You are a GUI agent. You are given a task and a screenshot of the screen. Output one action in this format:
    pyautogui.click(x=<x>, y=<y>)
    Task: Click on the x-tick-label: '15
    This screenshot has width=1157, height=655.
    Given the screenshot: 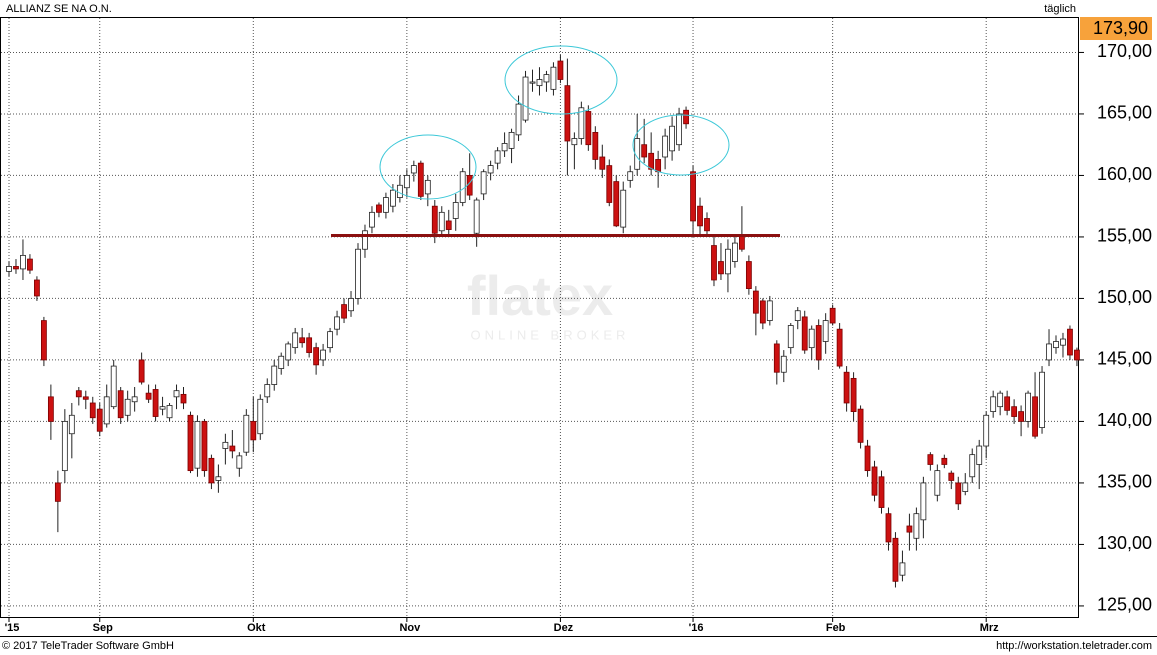 What is the action you would take?
    pyautogui.click(x=12, y=628)
    